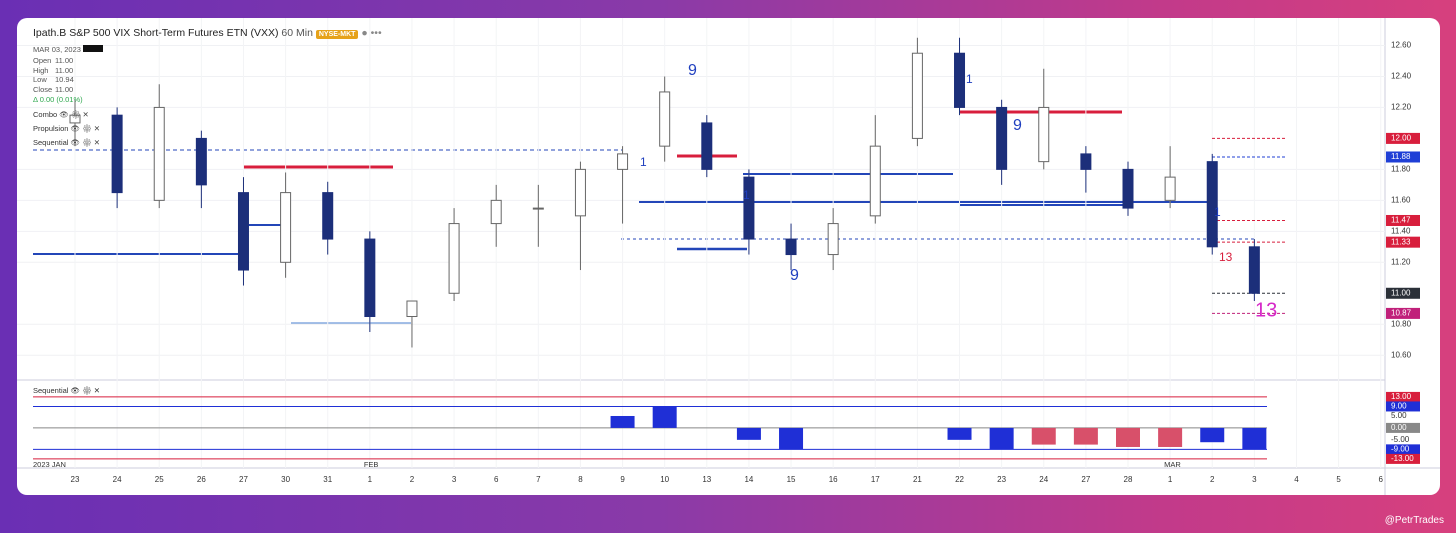  What do you see at coordinates (969, 79) in the screenshot?
I see `setup-count: 1` at bounding box center [969, 79].